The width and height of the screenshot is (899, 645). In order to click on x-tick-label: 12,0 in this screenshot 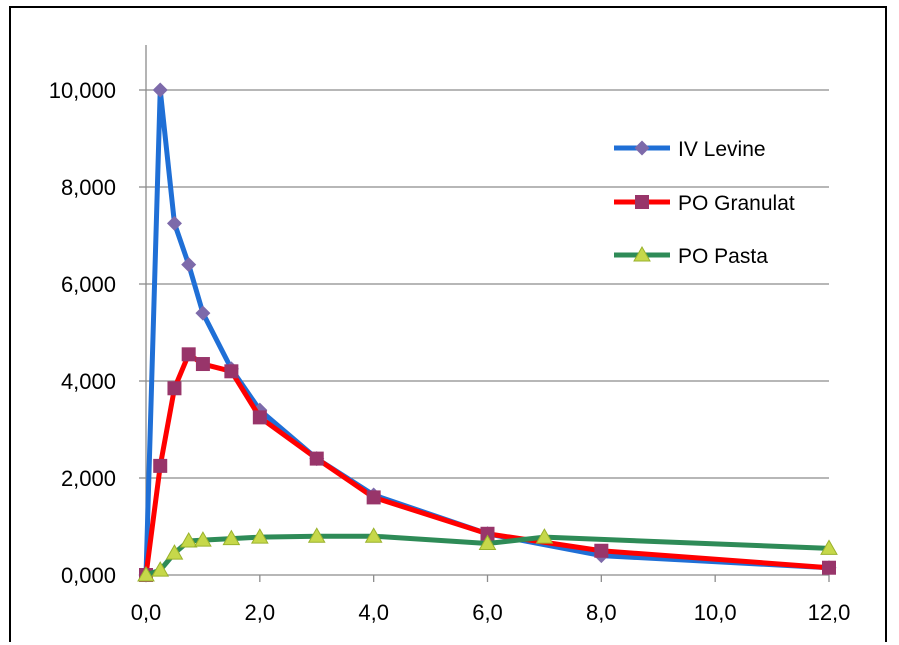, I will do `click(829, 612)`.